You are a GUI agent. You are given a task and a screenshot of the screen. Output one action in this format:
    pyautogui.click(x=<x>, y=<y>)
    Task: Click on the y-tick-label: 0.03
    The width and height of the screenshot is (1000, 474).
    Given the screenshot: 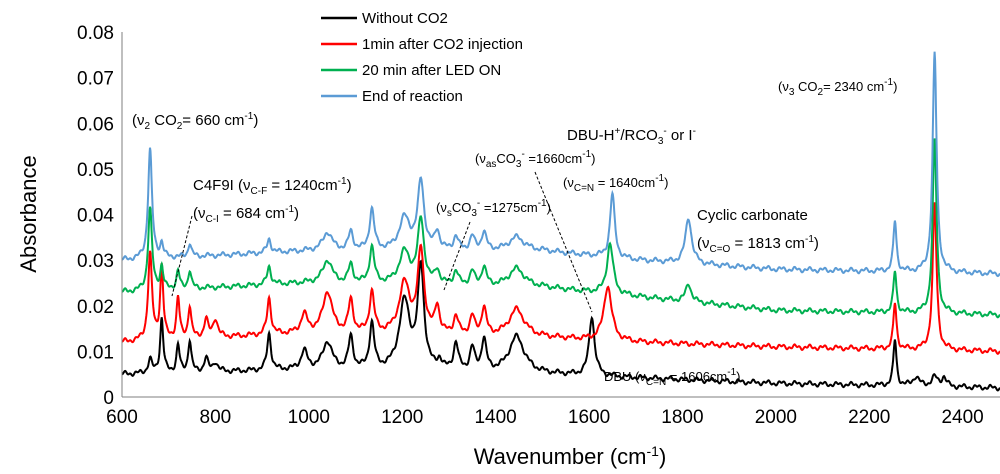 What is the action you would take?
    pyautogui.click(x=95, y=261)
    